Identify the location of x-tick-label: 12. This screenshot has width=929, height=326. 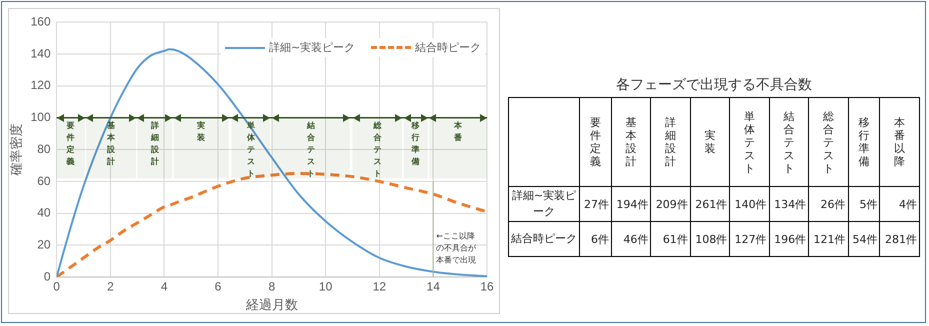
(379, 287).